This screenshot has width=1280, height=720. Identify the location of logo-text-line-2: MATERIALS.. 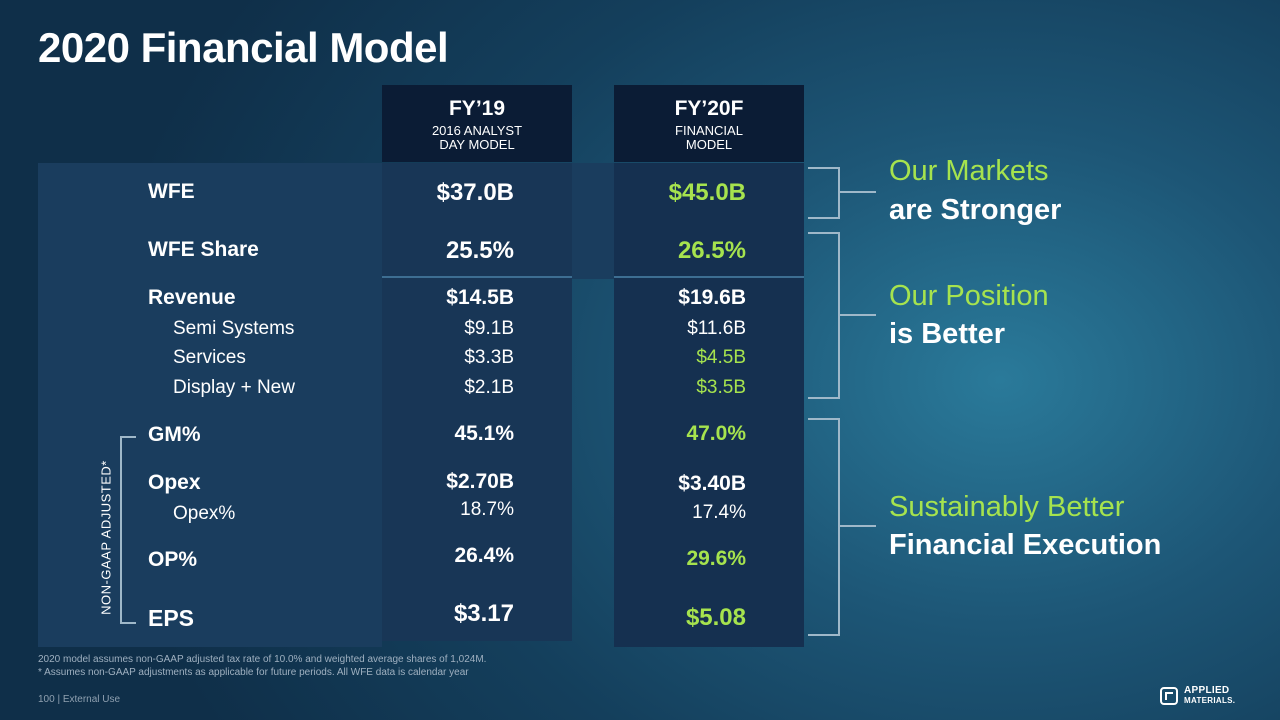
(1210, 700).